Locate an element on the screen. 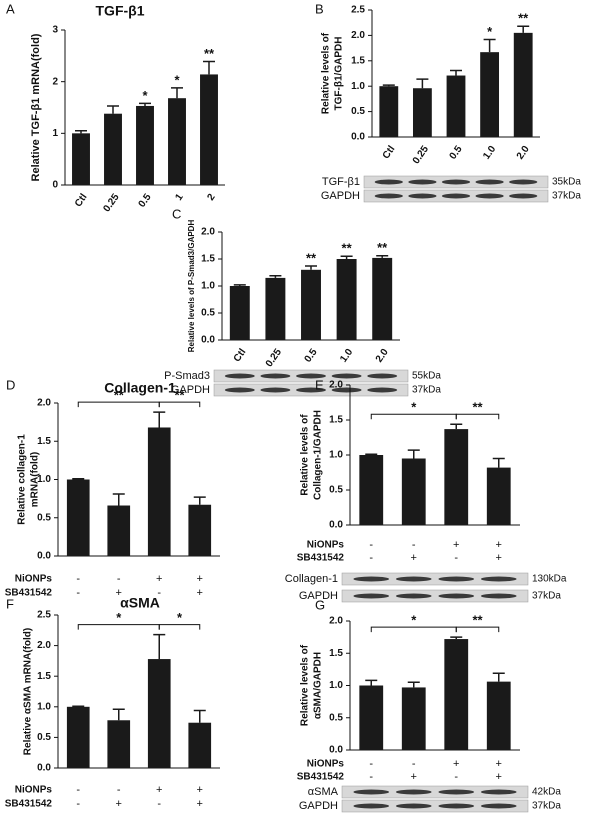 Image resolution: width=603 pixels, height=814 pixels. y-axis-label: mRNA(fold) is located at coordinates (35, 480).